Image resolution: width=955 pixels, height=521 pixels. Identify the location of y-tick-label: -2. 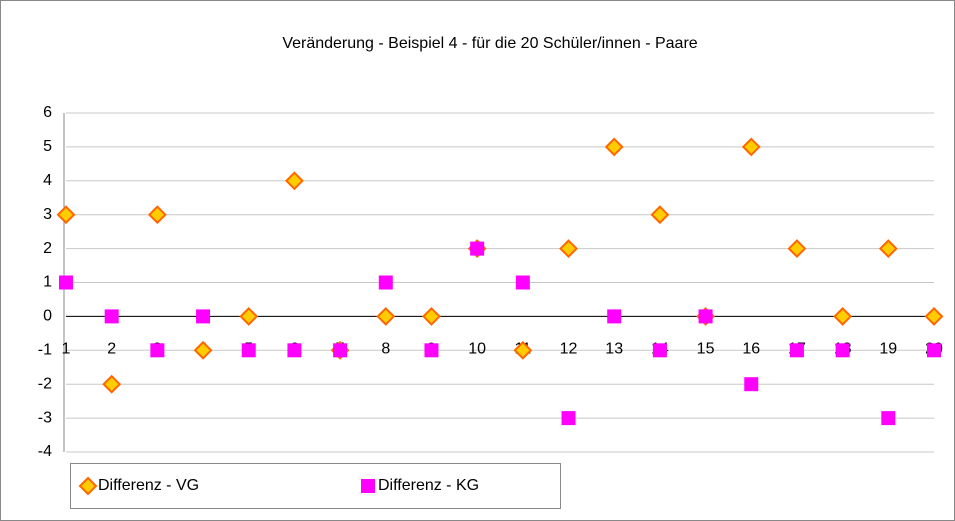
(45, 383).